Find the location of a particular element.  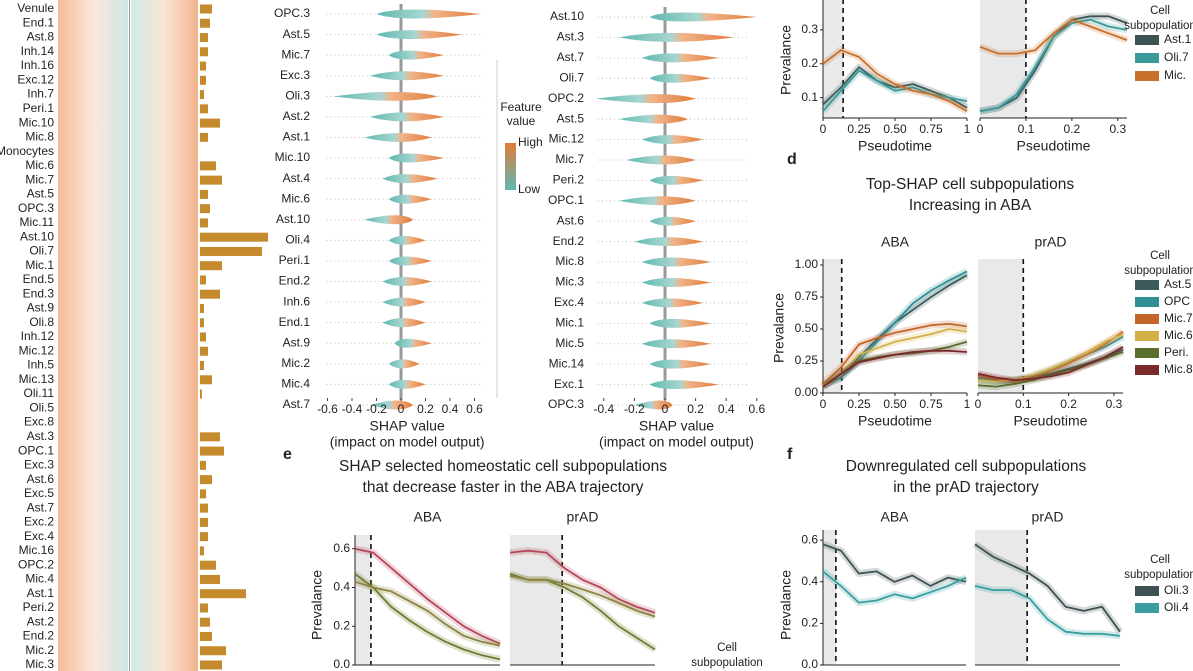

y-axis-label: Prevalance is located at coordinates (317, 605).